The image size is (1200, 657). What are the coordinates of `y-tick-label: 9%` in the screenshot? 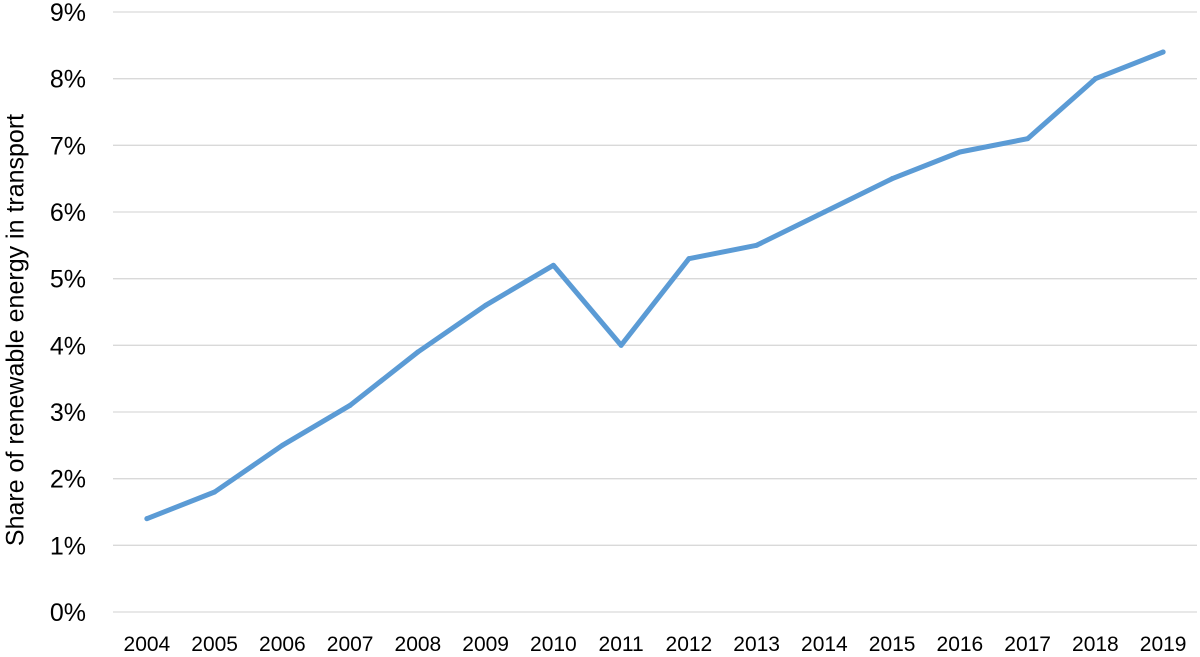 It's located at (68, 13).